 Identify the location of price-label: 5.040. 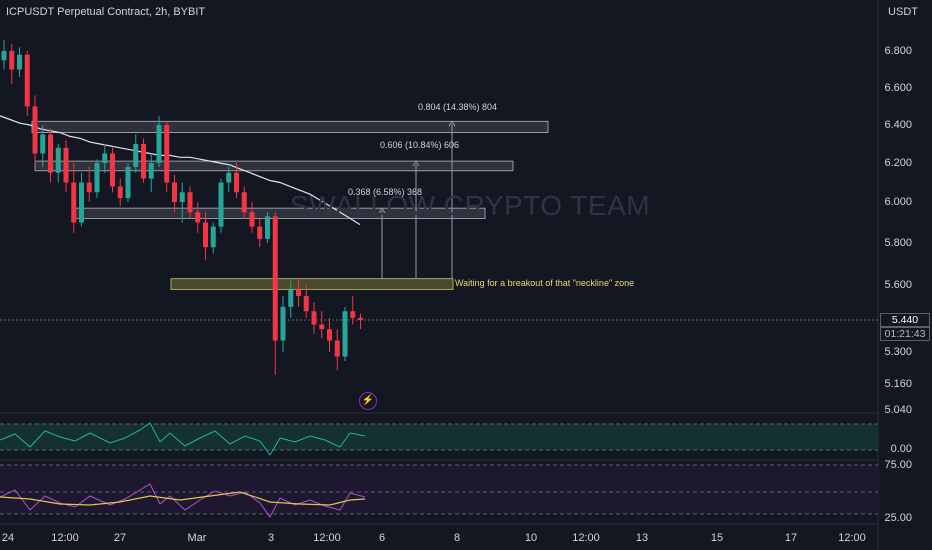
(898, 410).